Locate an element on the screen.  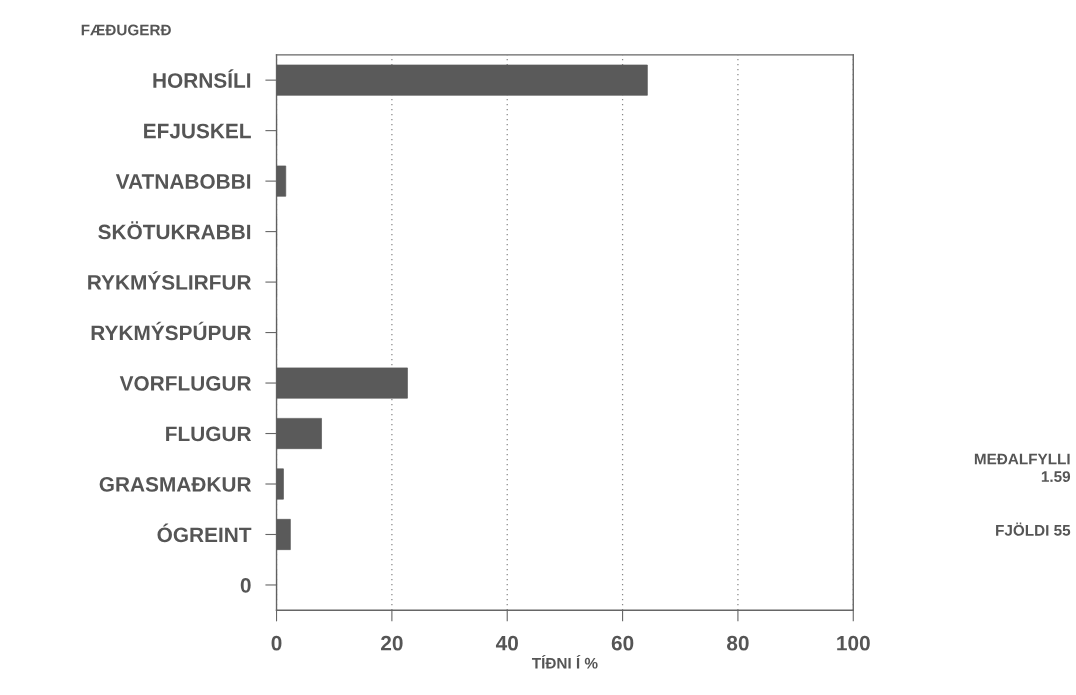
y-tick-label: HORNSÍLI is located at coordinates (202, 78).